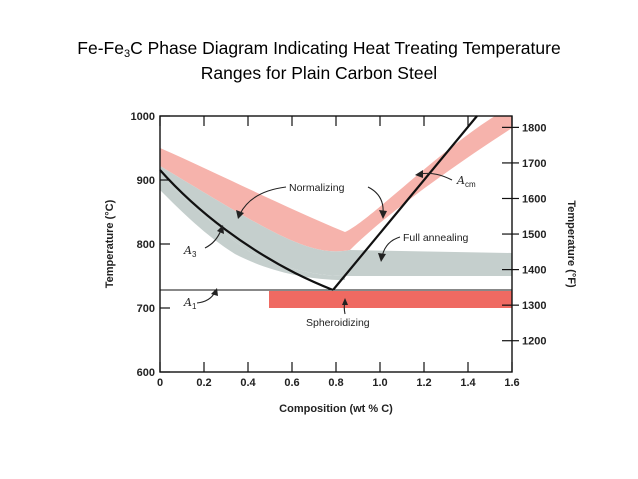 This screenshot has width=638, height=479. Describe the element at coordinates (345, 301) in the screenshot. I see `spheroidizing-arrowhead` at that location.